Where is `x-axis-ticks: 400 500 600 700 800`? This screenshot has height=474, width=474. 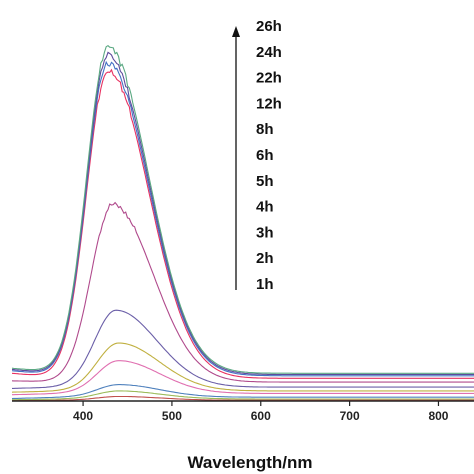 x-axis-ticks: 400 500 600 700 800 is located at coordinates (261, 412).